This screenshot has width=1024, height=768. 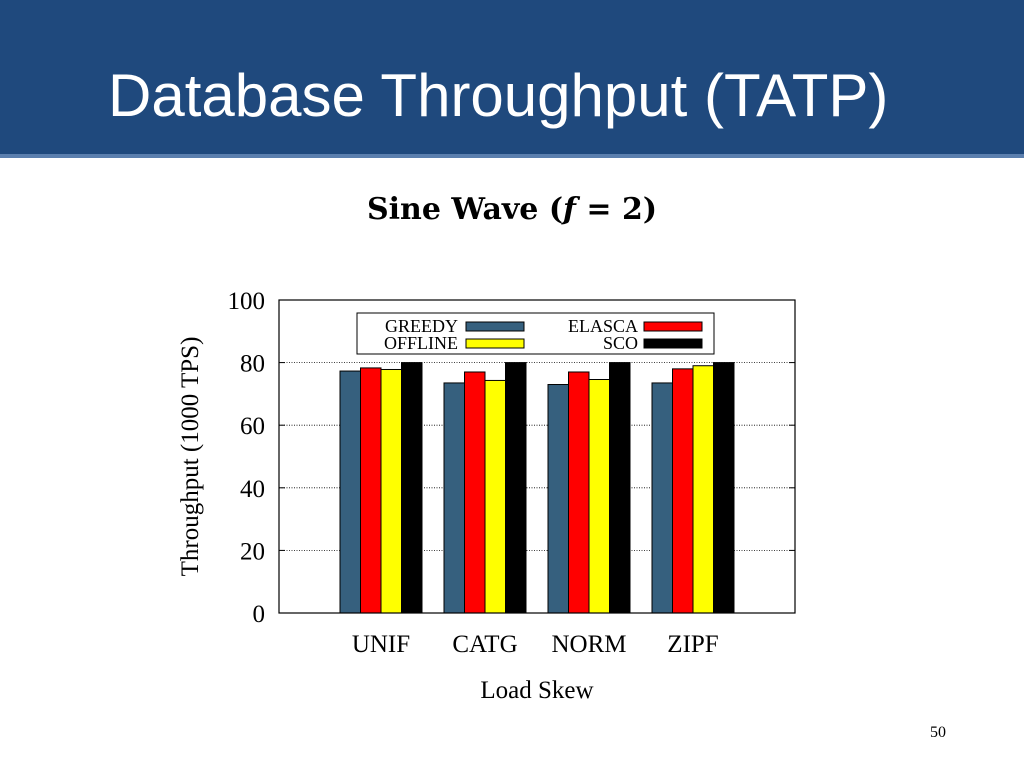 I want to click on y-tick-label-0: 0, so click(x=259, y=614).